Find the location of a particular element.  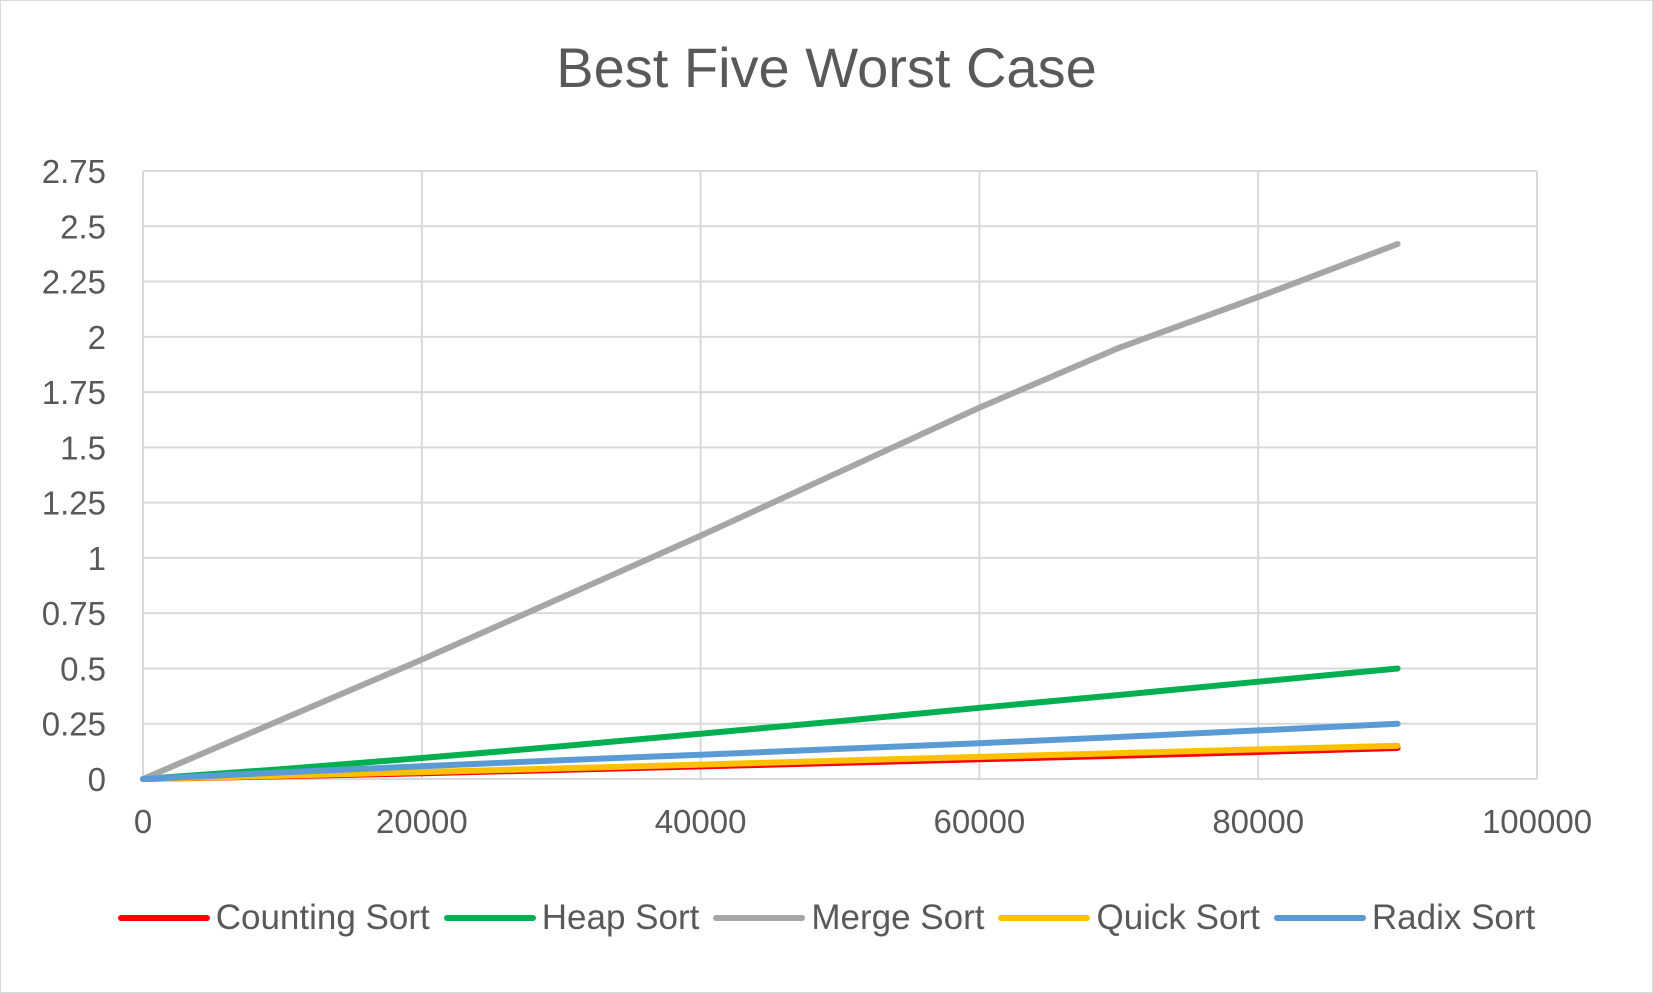

legend-item: Heap Sort is located at coordinates (571, 918).